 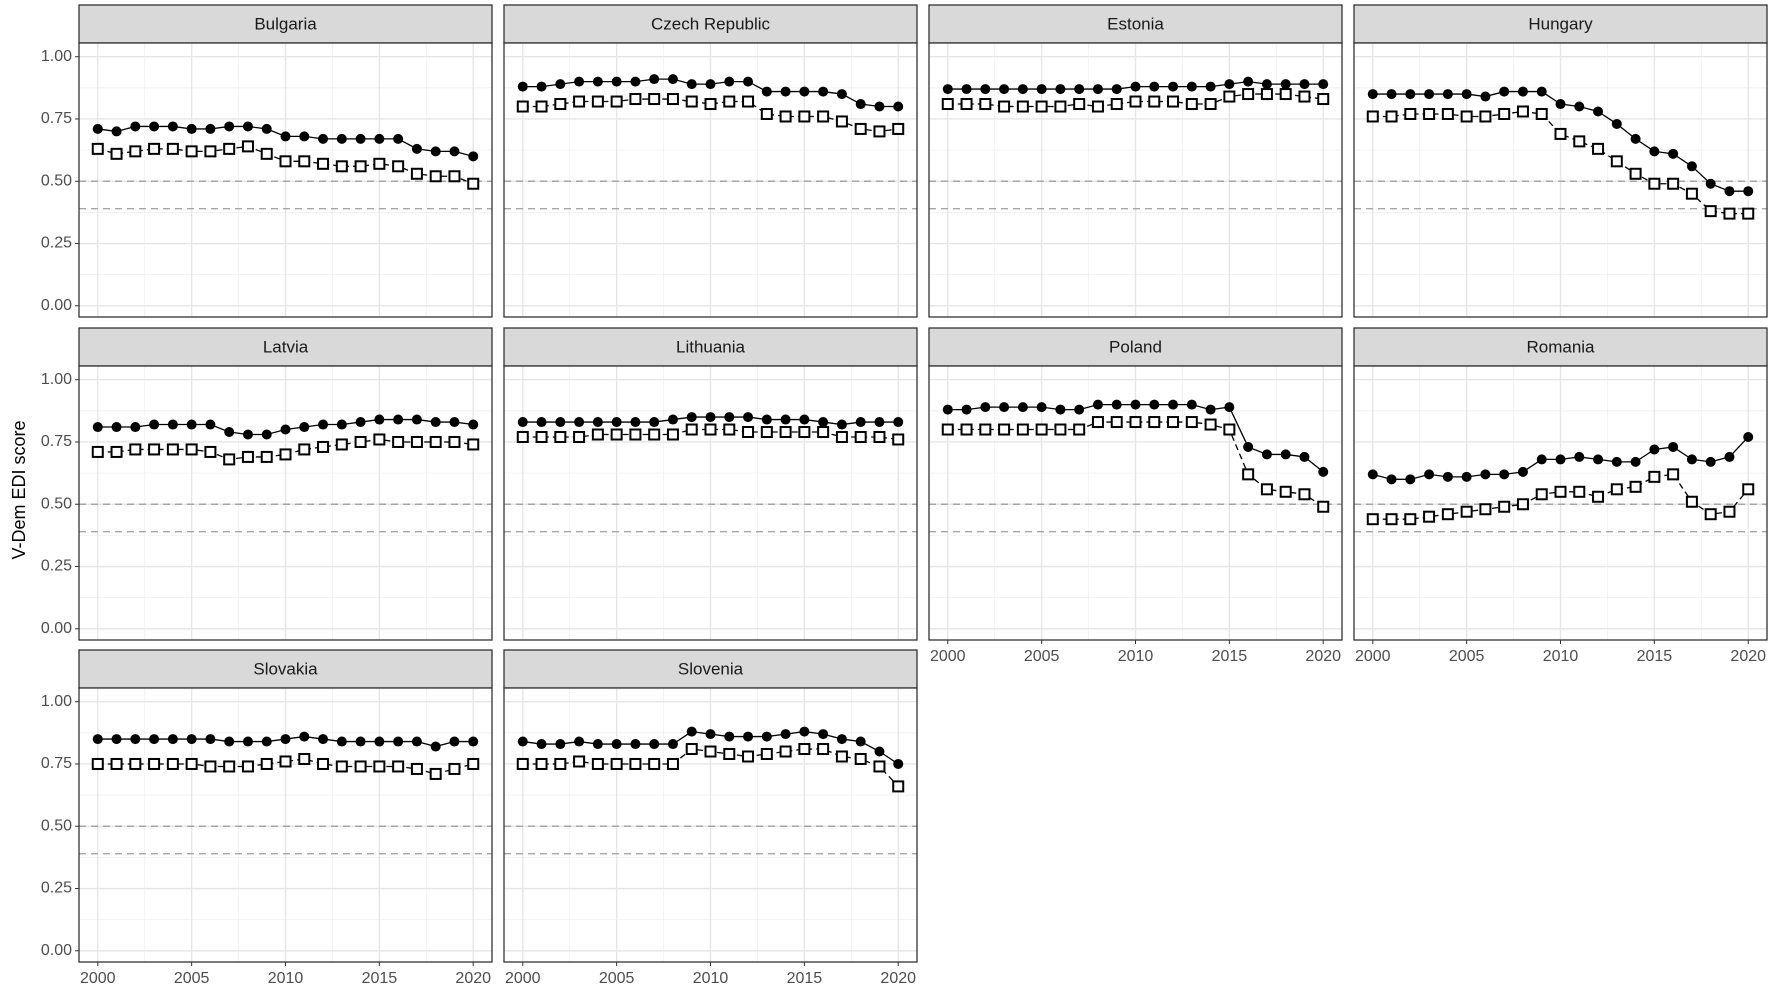 I want to click on panel-title: Slovakia, so click(x=285, y=668).